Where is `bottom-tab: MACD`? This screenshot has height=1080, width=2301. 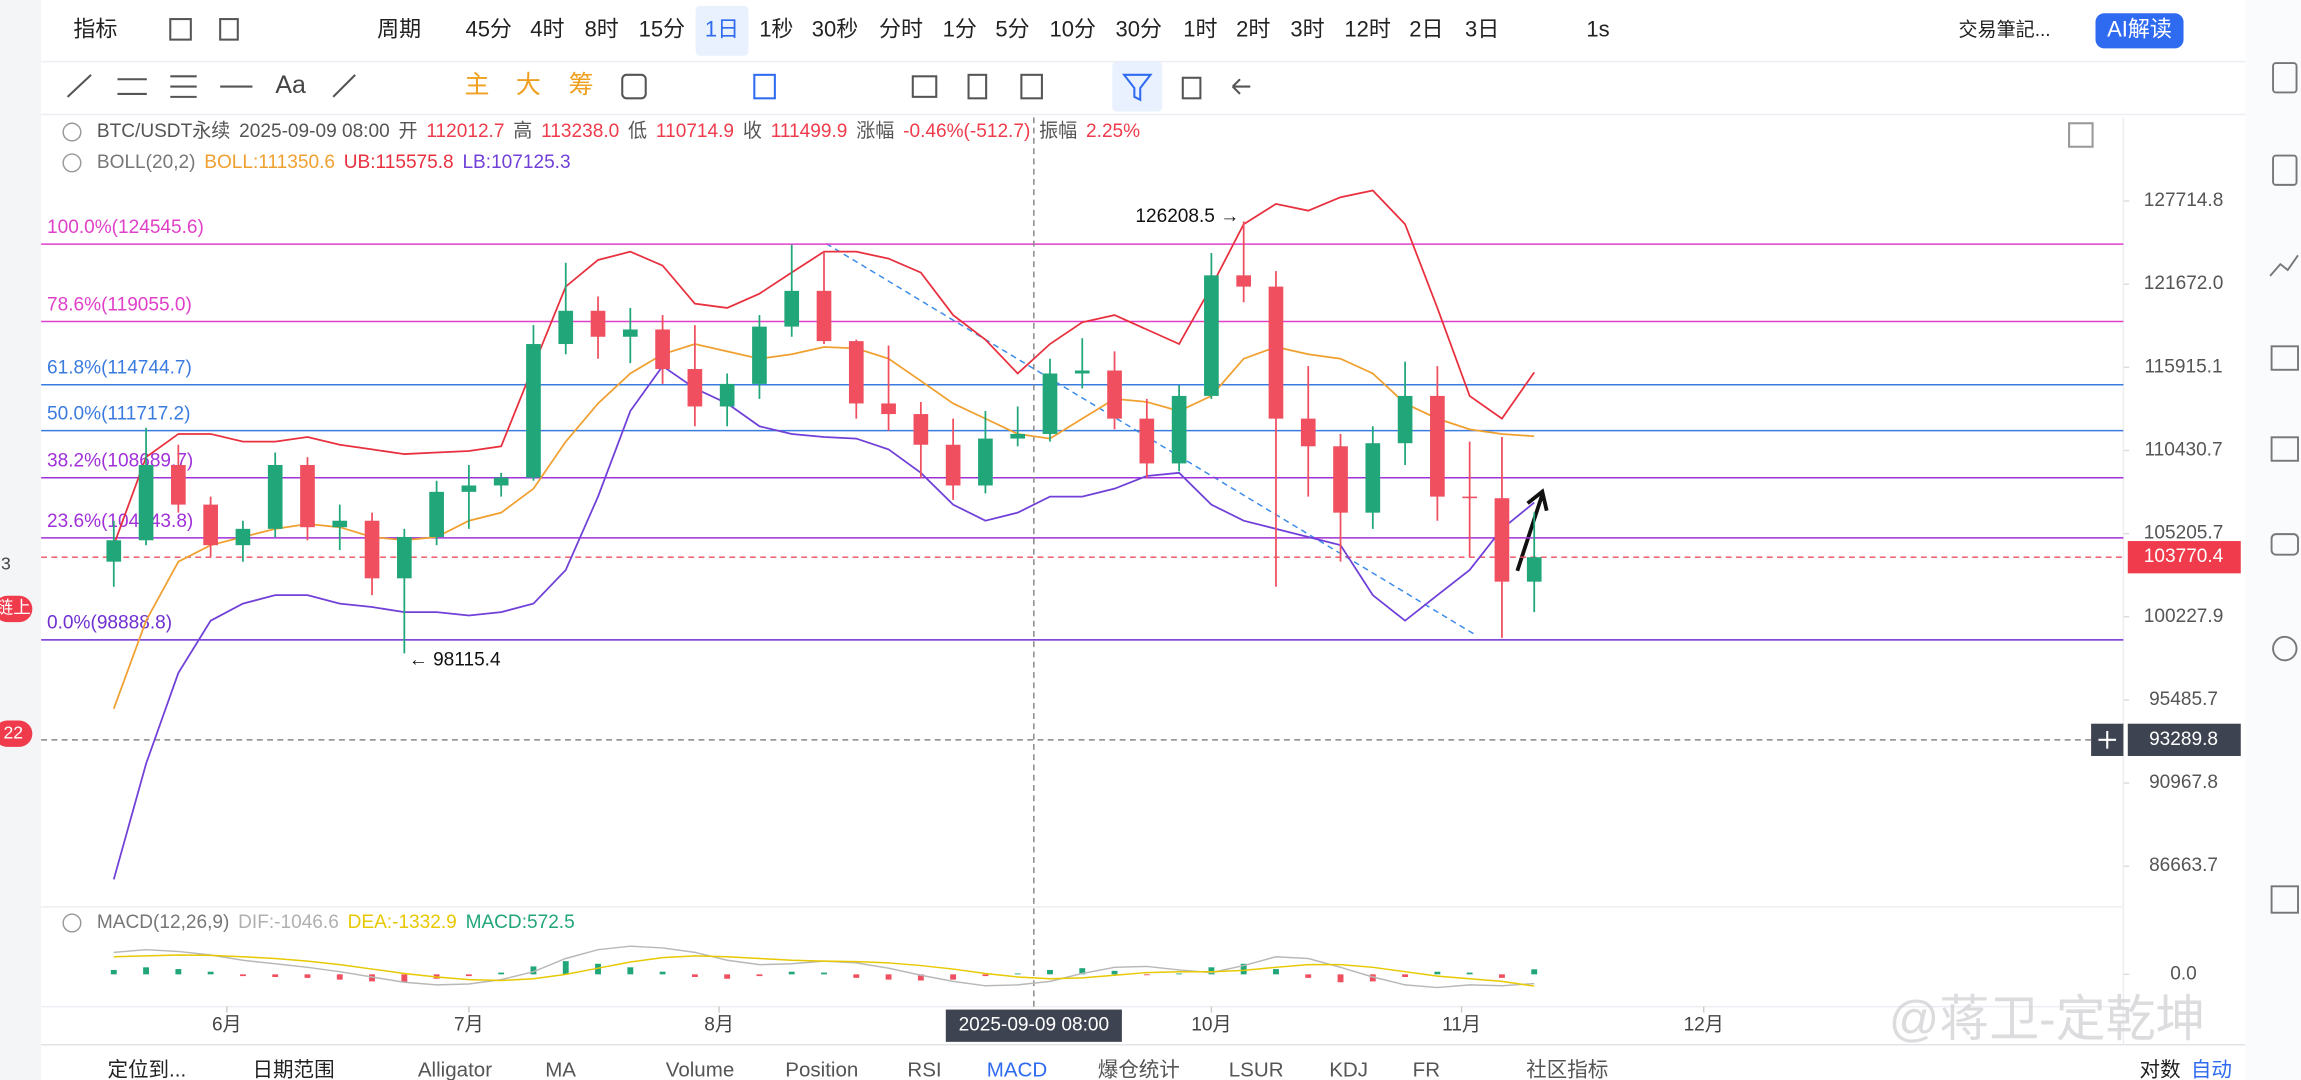
bottom-tab: MACD is located at coordinates (1017, 1069).